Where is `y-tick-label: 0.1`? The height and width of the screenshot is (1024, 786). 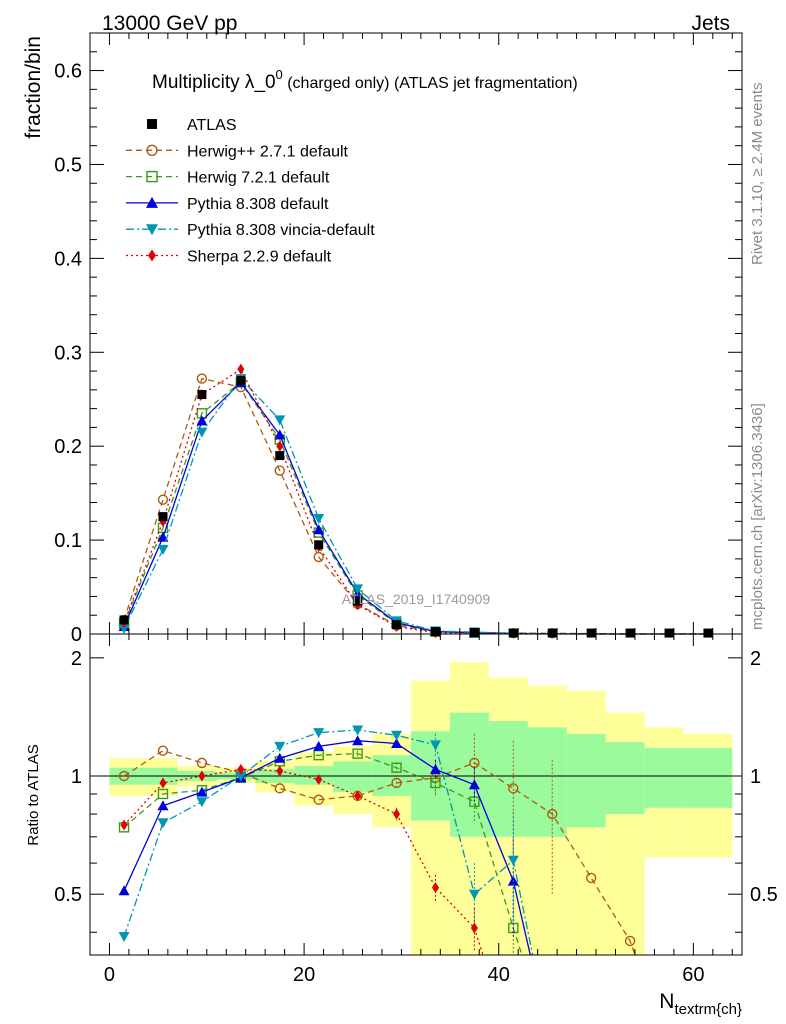
y-tick-label: 0.1 is located at coordinates (68, 541).